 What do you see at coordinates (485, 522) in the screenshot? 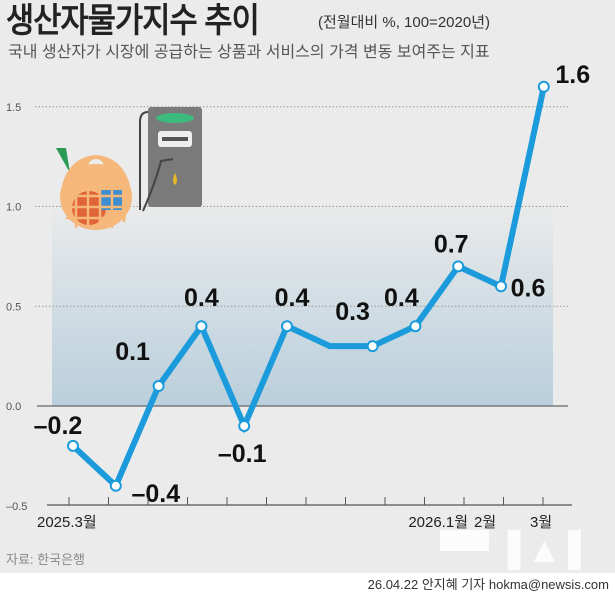
I see `x-tick-label: 2월` at bounding box center [485, 522].